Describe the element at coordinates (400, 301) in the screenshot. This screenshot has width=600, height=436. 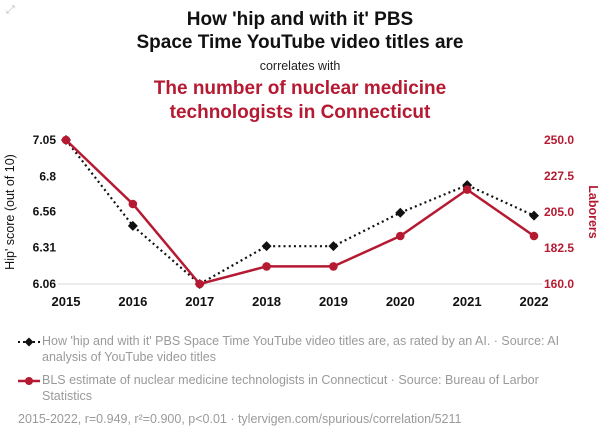
I see `x-axis-tick: 2020` at that location.